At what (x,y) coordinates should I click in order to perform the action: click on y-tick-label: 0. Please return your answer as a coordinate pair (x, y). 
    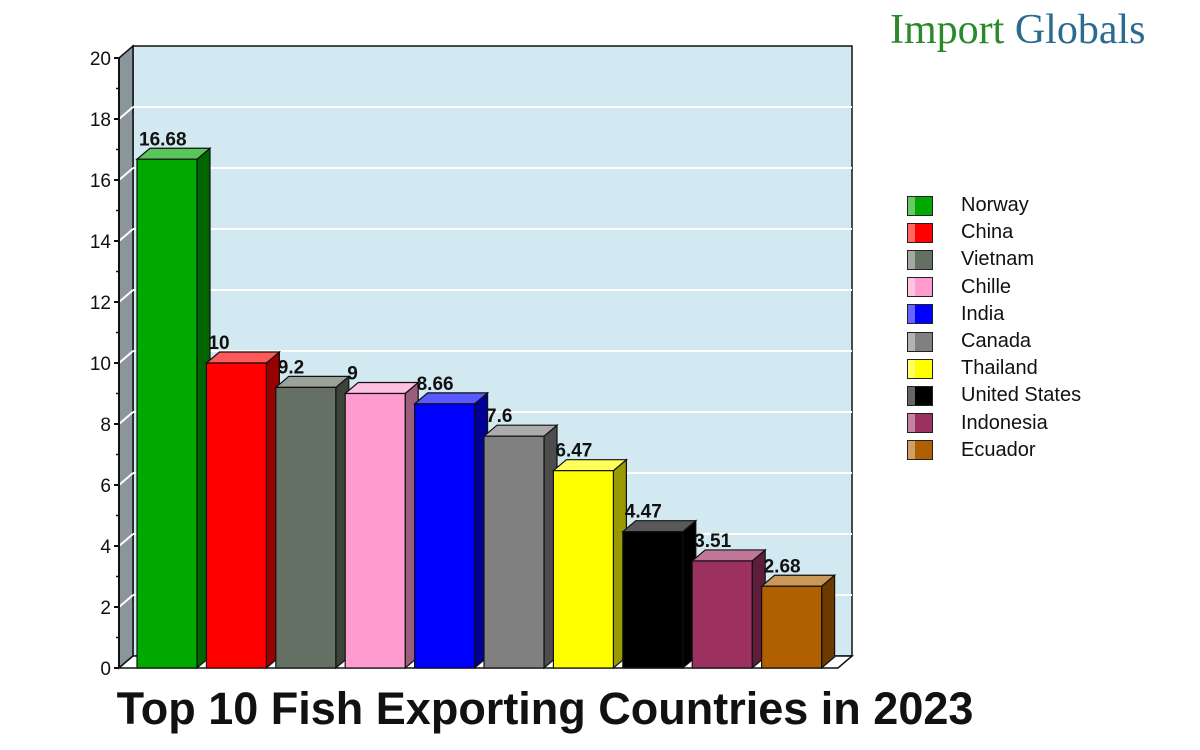
    Looking at the image, I should click on (105, 669).